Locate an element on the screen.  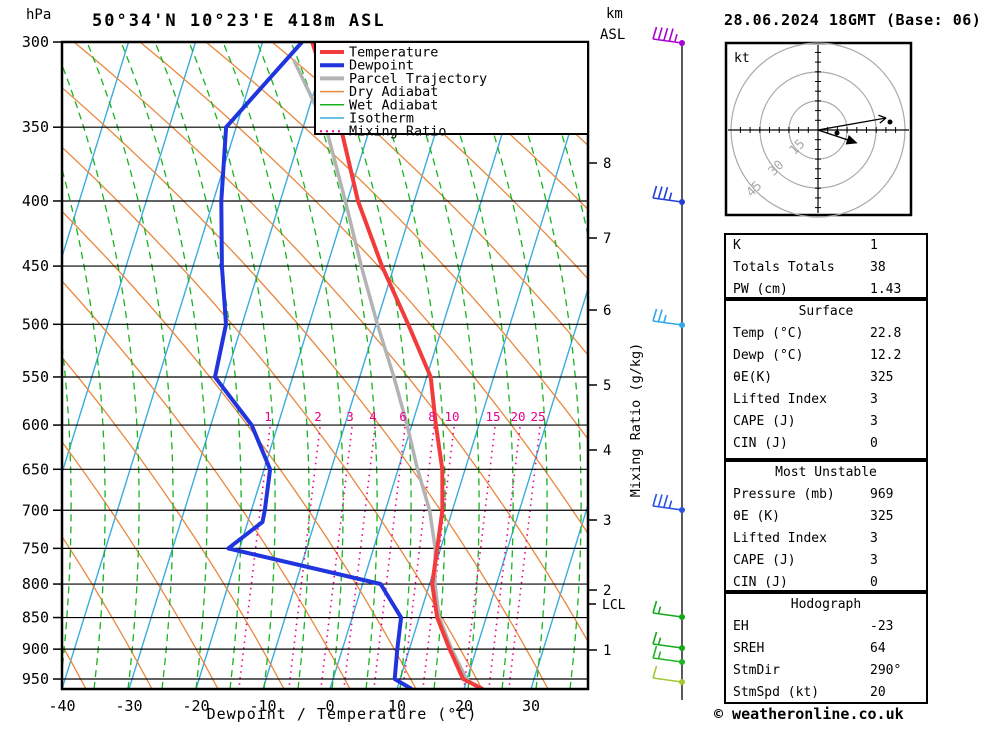
row-label: SREH is located at coordinates (749, 648).